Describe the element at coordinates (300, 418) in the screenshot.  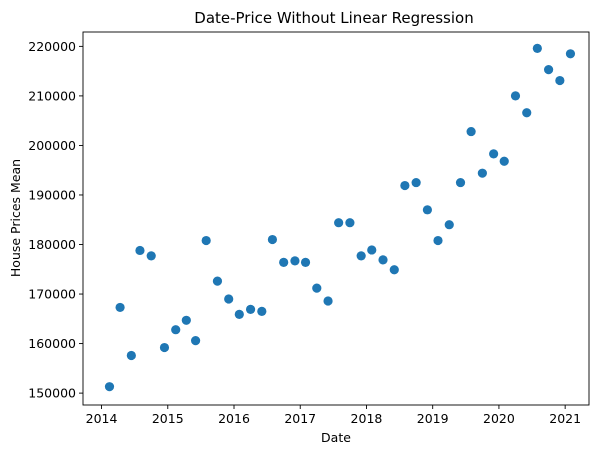
I see `x-tick-label: 2017` at that location.